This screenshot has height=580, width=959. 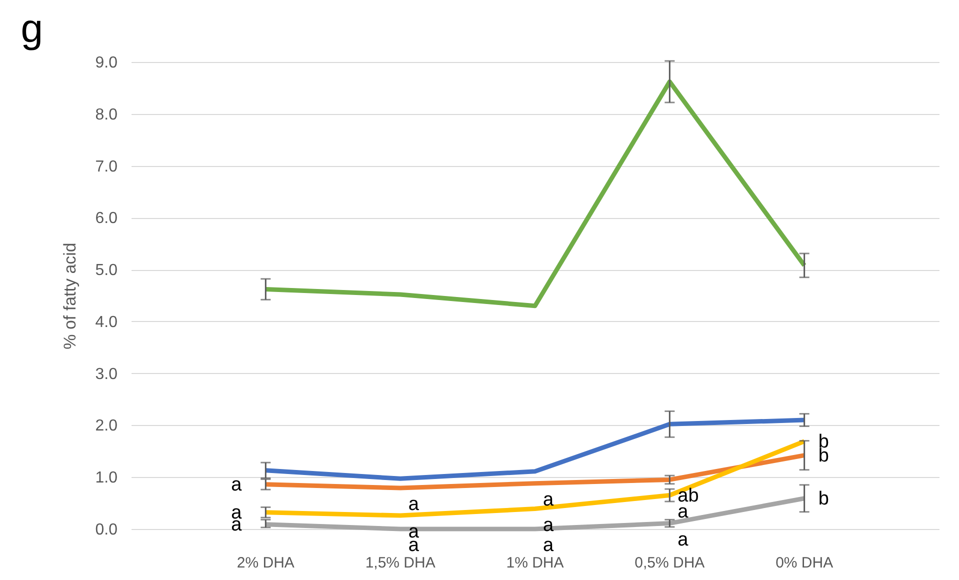 What do you see at coordinates (70, 296) in the screenshot?
I see `y-axis-title: % of fatty acid` at bounding box center [70, 296].